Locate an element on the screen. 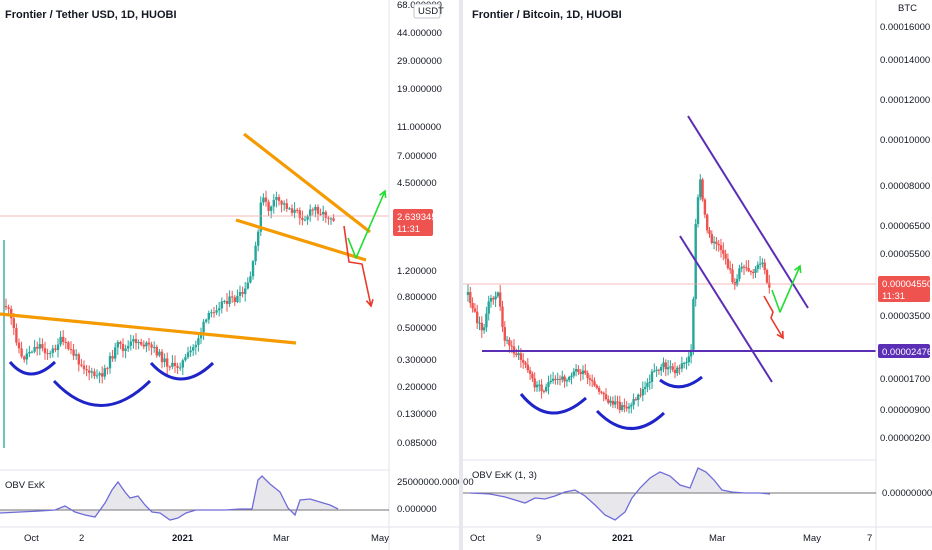 This screenshot has height=550, width=932. time-axis: Oct 9 2021 Mar May 7 is located at coordinates (671, 538).